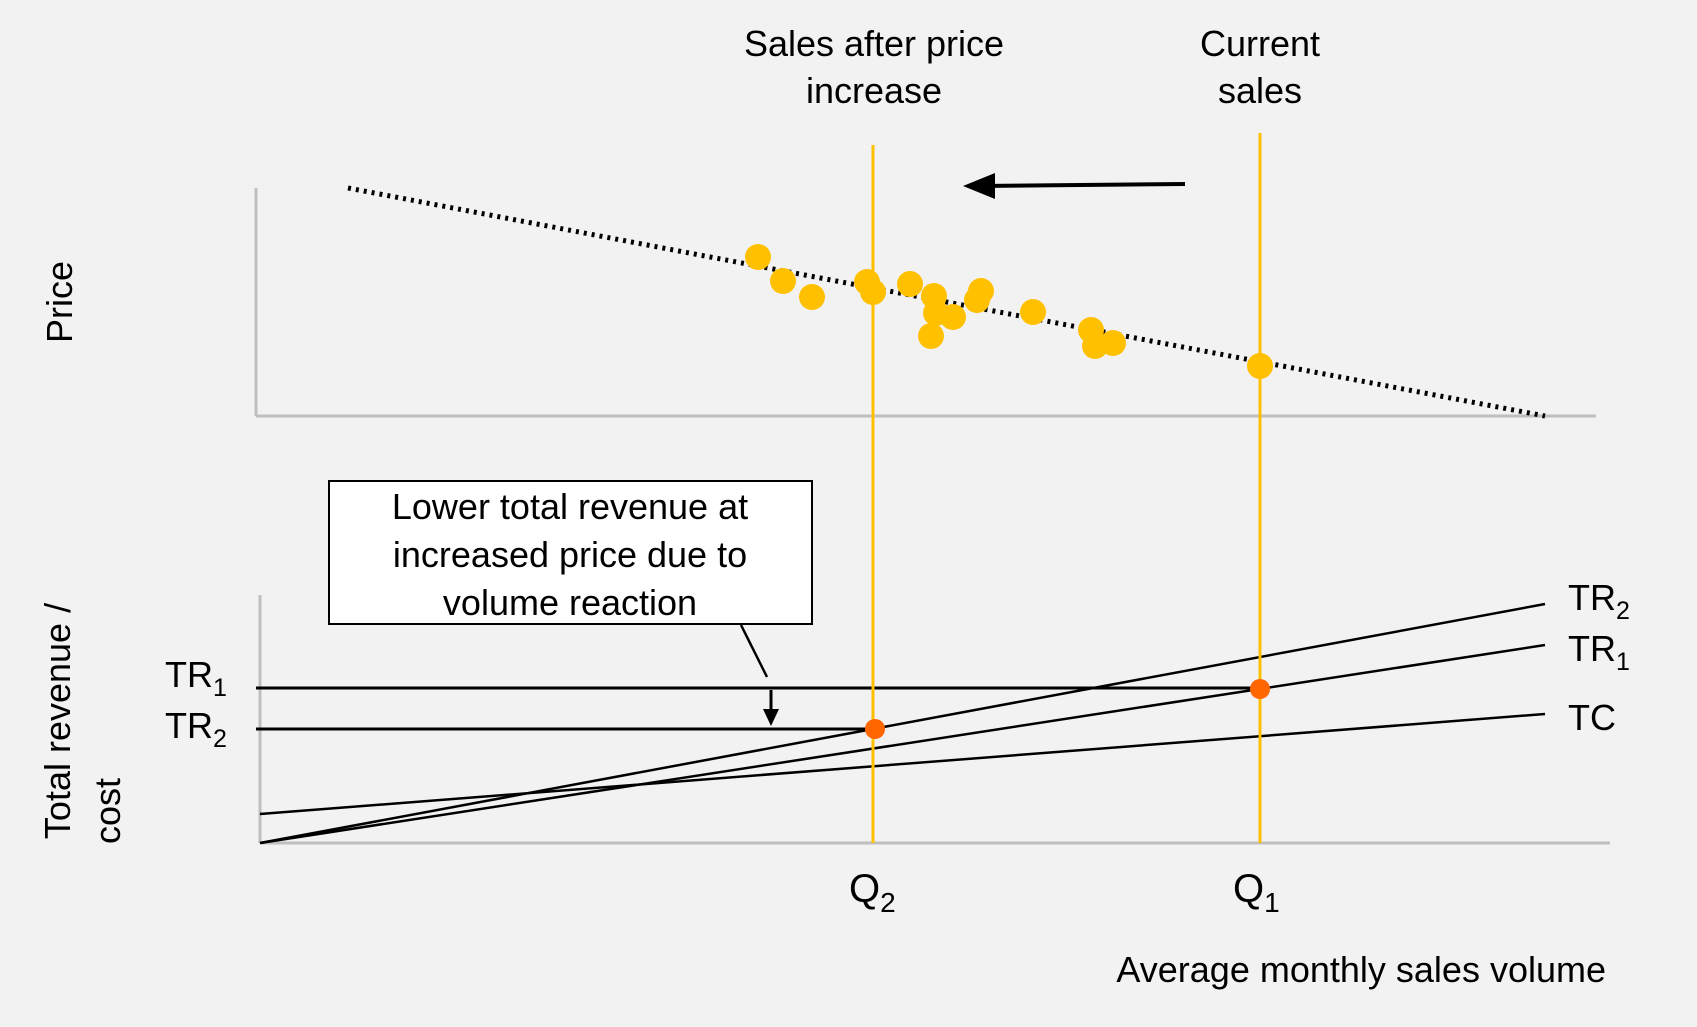  What do you see at coordinates (874, 43) in the screenshot?
I see `label-sales-after-increase-line1: Sales after price` at bounding box center [874, 43].